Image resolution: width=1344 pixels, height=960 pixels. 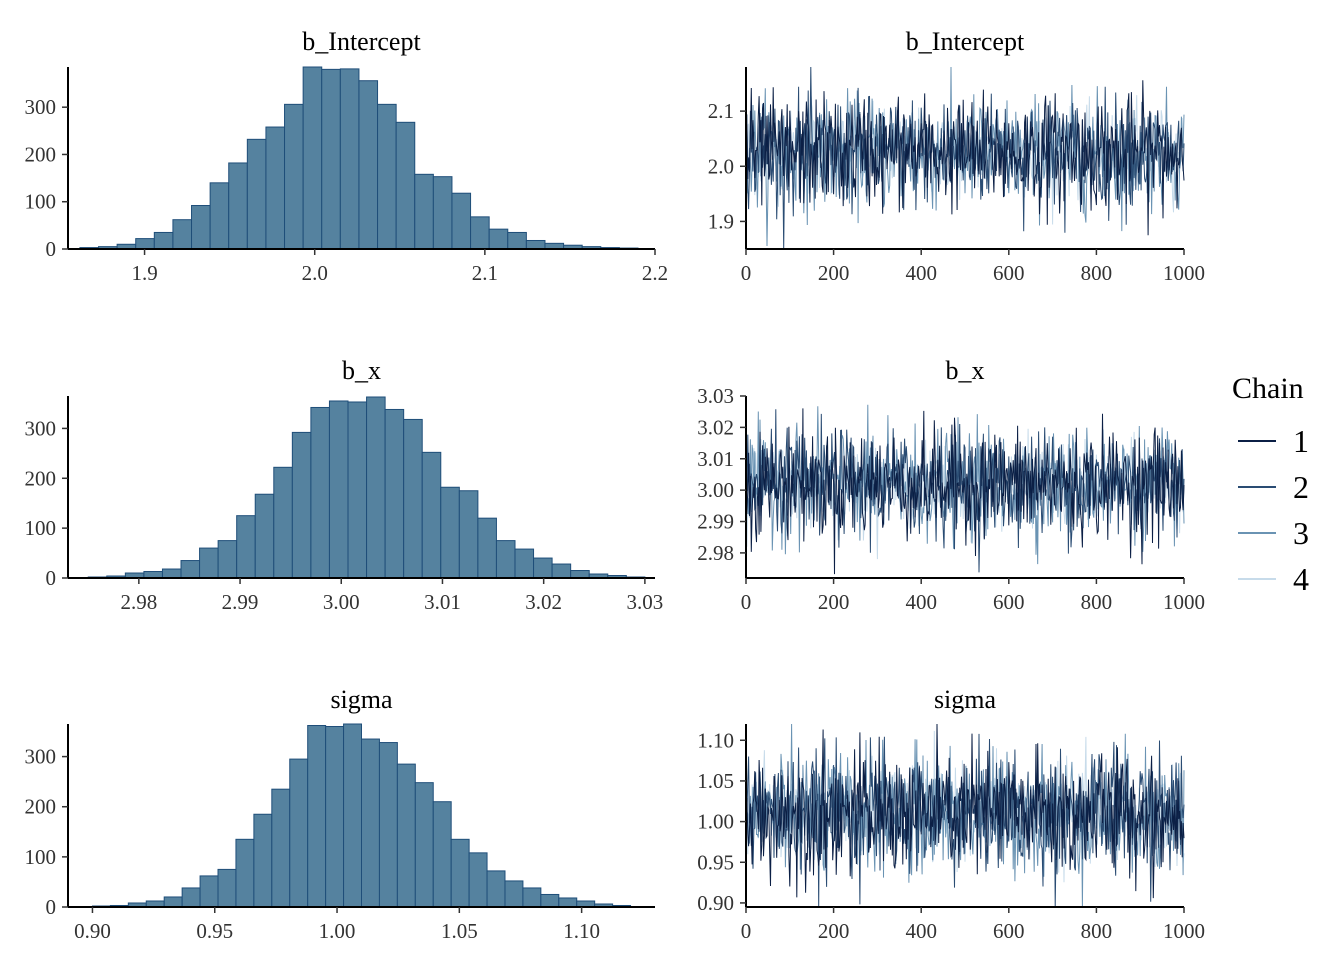 I want to click on x-tick-label: 3.03, so click(x=645, y=602).